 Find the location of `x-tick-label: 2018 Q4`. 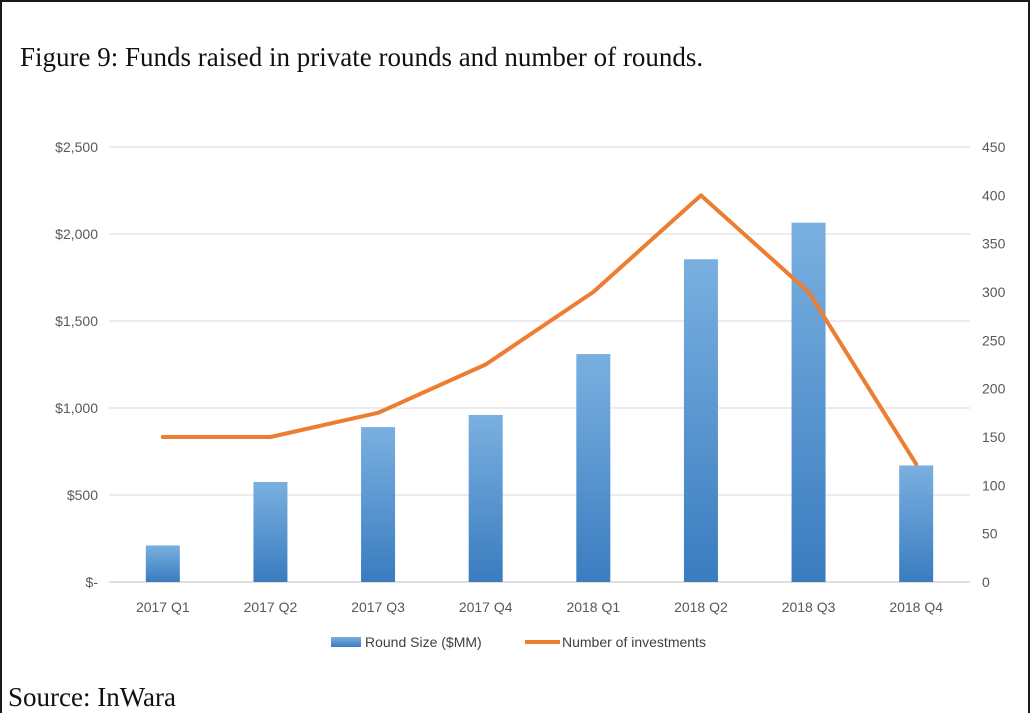

x-tick-label: 2018 Q4 is located at coordinates (916, 607).